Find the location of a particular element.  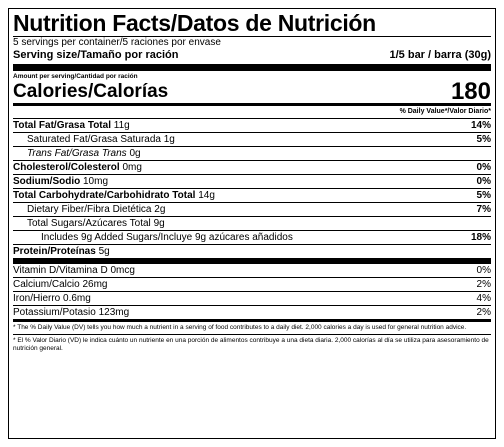

thick-divider is located at coordinates (252, 67).